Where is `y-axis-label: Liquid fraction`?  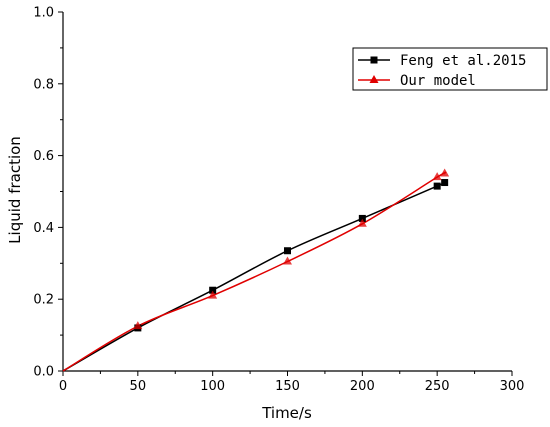
y-axis-label: Liquid fraction is located at coordinates (15, 190).